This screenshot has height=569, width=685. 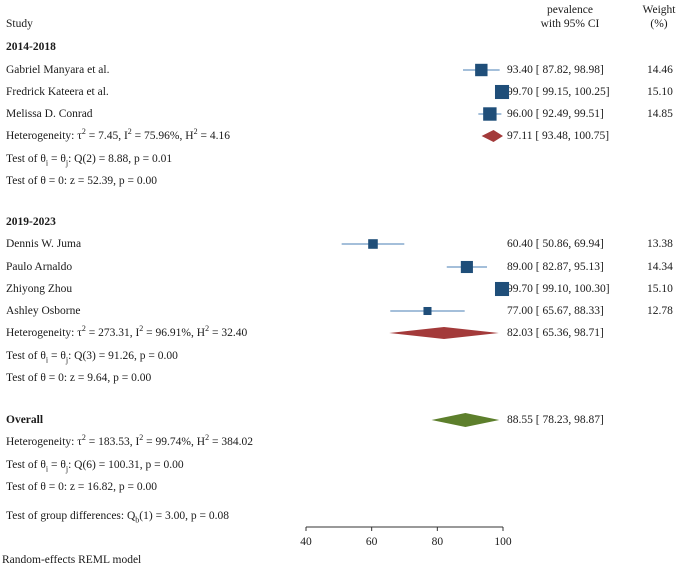 What do you see at coordinates (95, 466) in the screenshot?
I see `overall-homogeneity-test-line: Test of θi = θj: Q(6) = 100.31, p = 0.00` at bounding box center [95, 466].